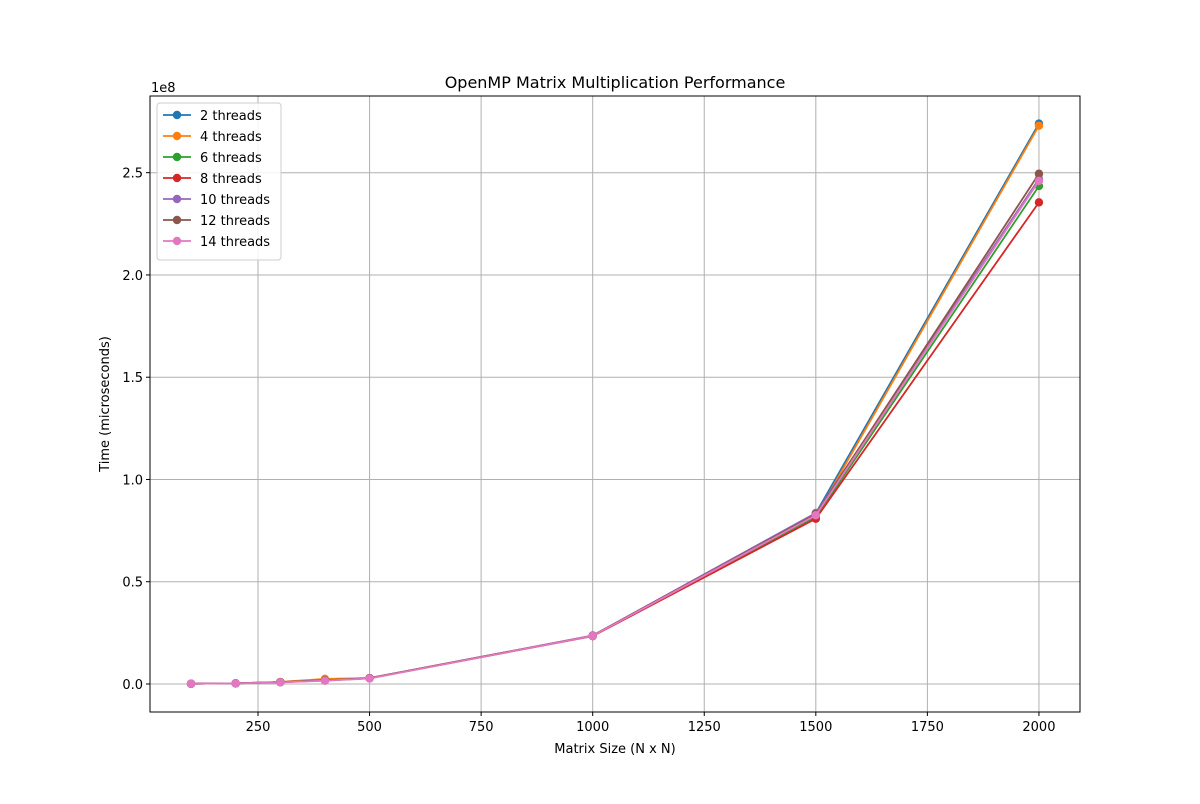 Image resolution: width=1200 pixels, height=804 pixels. What do you see at coordinates (132, 174) in the screenshot?
I see `y-tick-label: 2.5` at bounding box center [132, 174].